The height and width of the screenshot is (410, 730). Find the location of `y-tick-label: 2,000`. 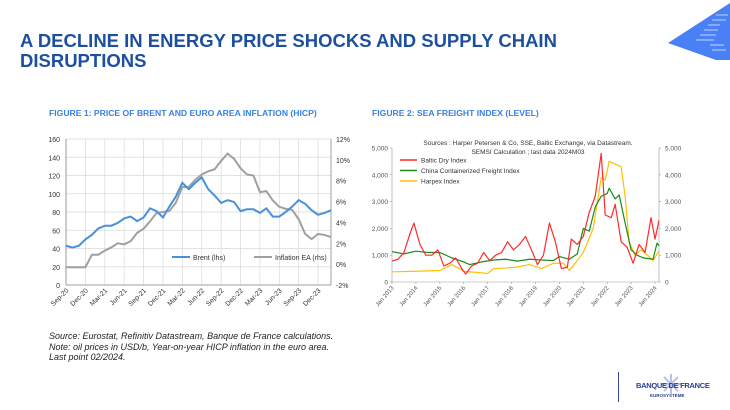

y-tick-label: 2,000 is located at coordinates (380, 229).